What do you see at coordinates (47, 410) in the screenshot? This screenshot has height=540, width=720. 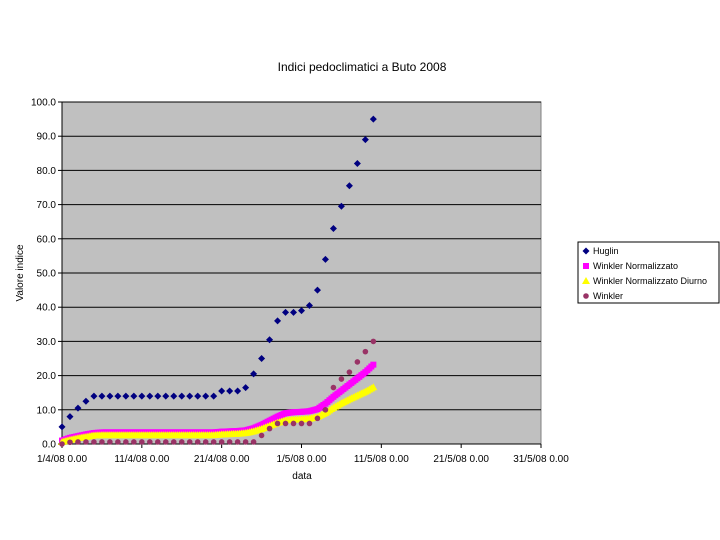 I see `y-tick-label: 10.0` at bounding box center [47, 410].